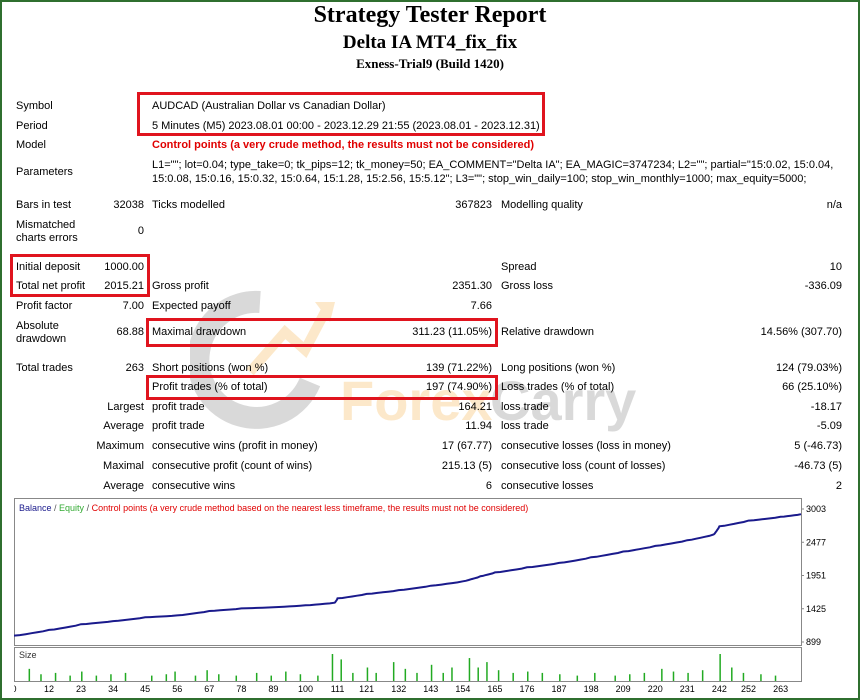  Describe the element at coordinates (547, 332) in the screenshot. I see `relative-drawdown-label: Relative drawdown` at that location.